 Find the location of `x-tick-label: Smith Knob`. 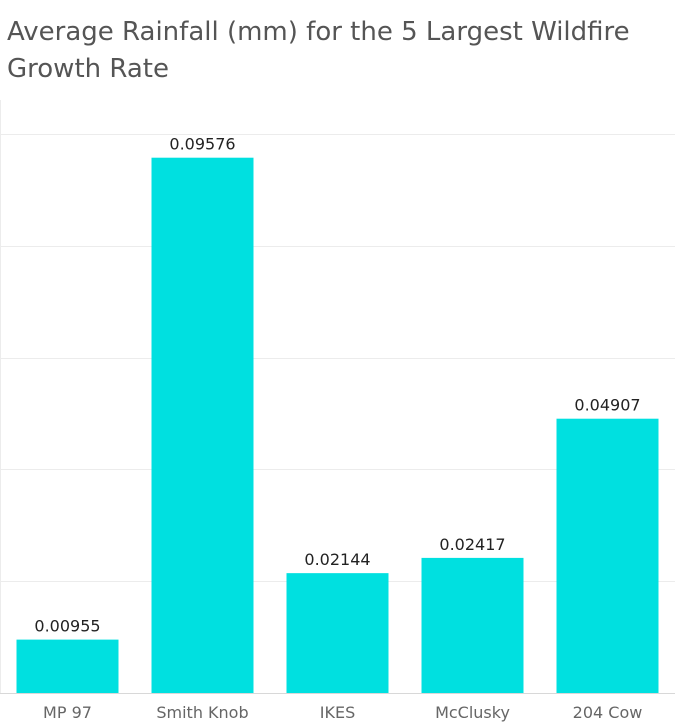

x-tick-label: Smith Knob is located at coordinates (202, 712).